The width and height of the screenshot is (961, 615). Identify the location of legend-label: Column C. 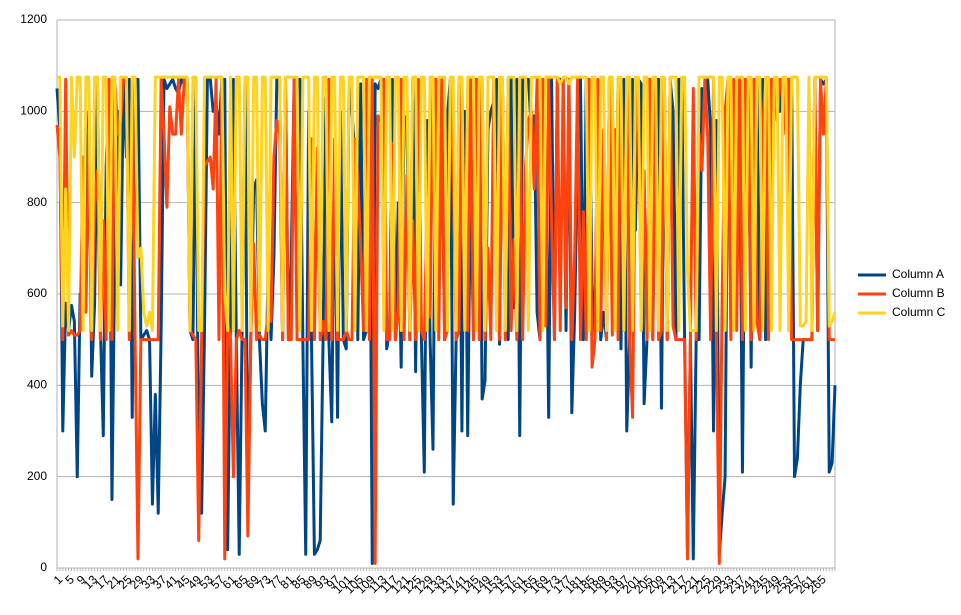
(919, 312).